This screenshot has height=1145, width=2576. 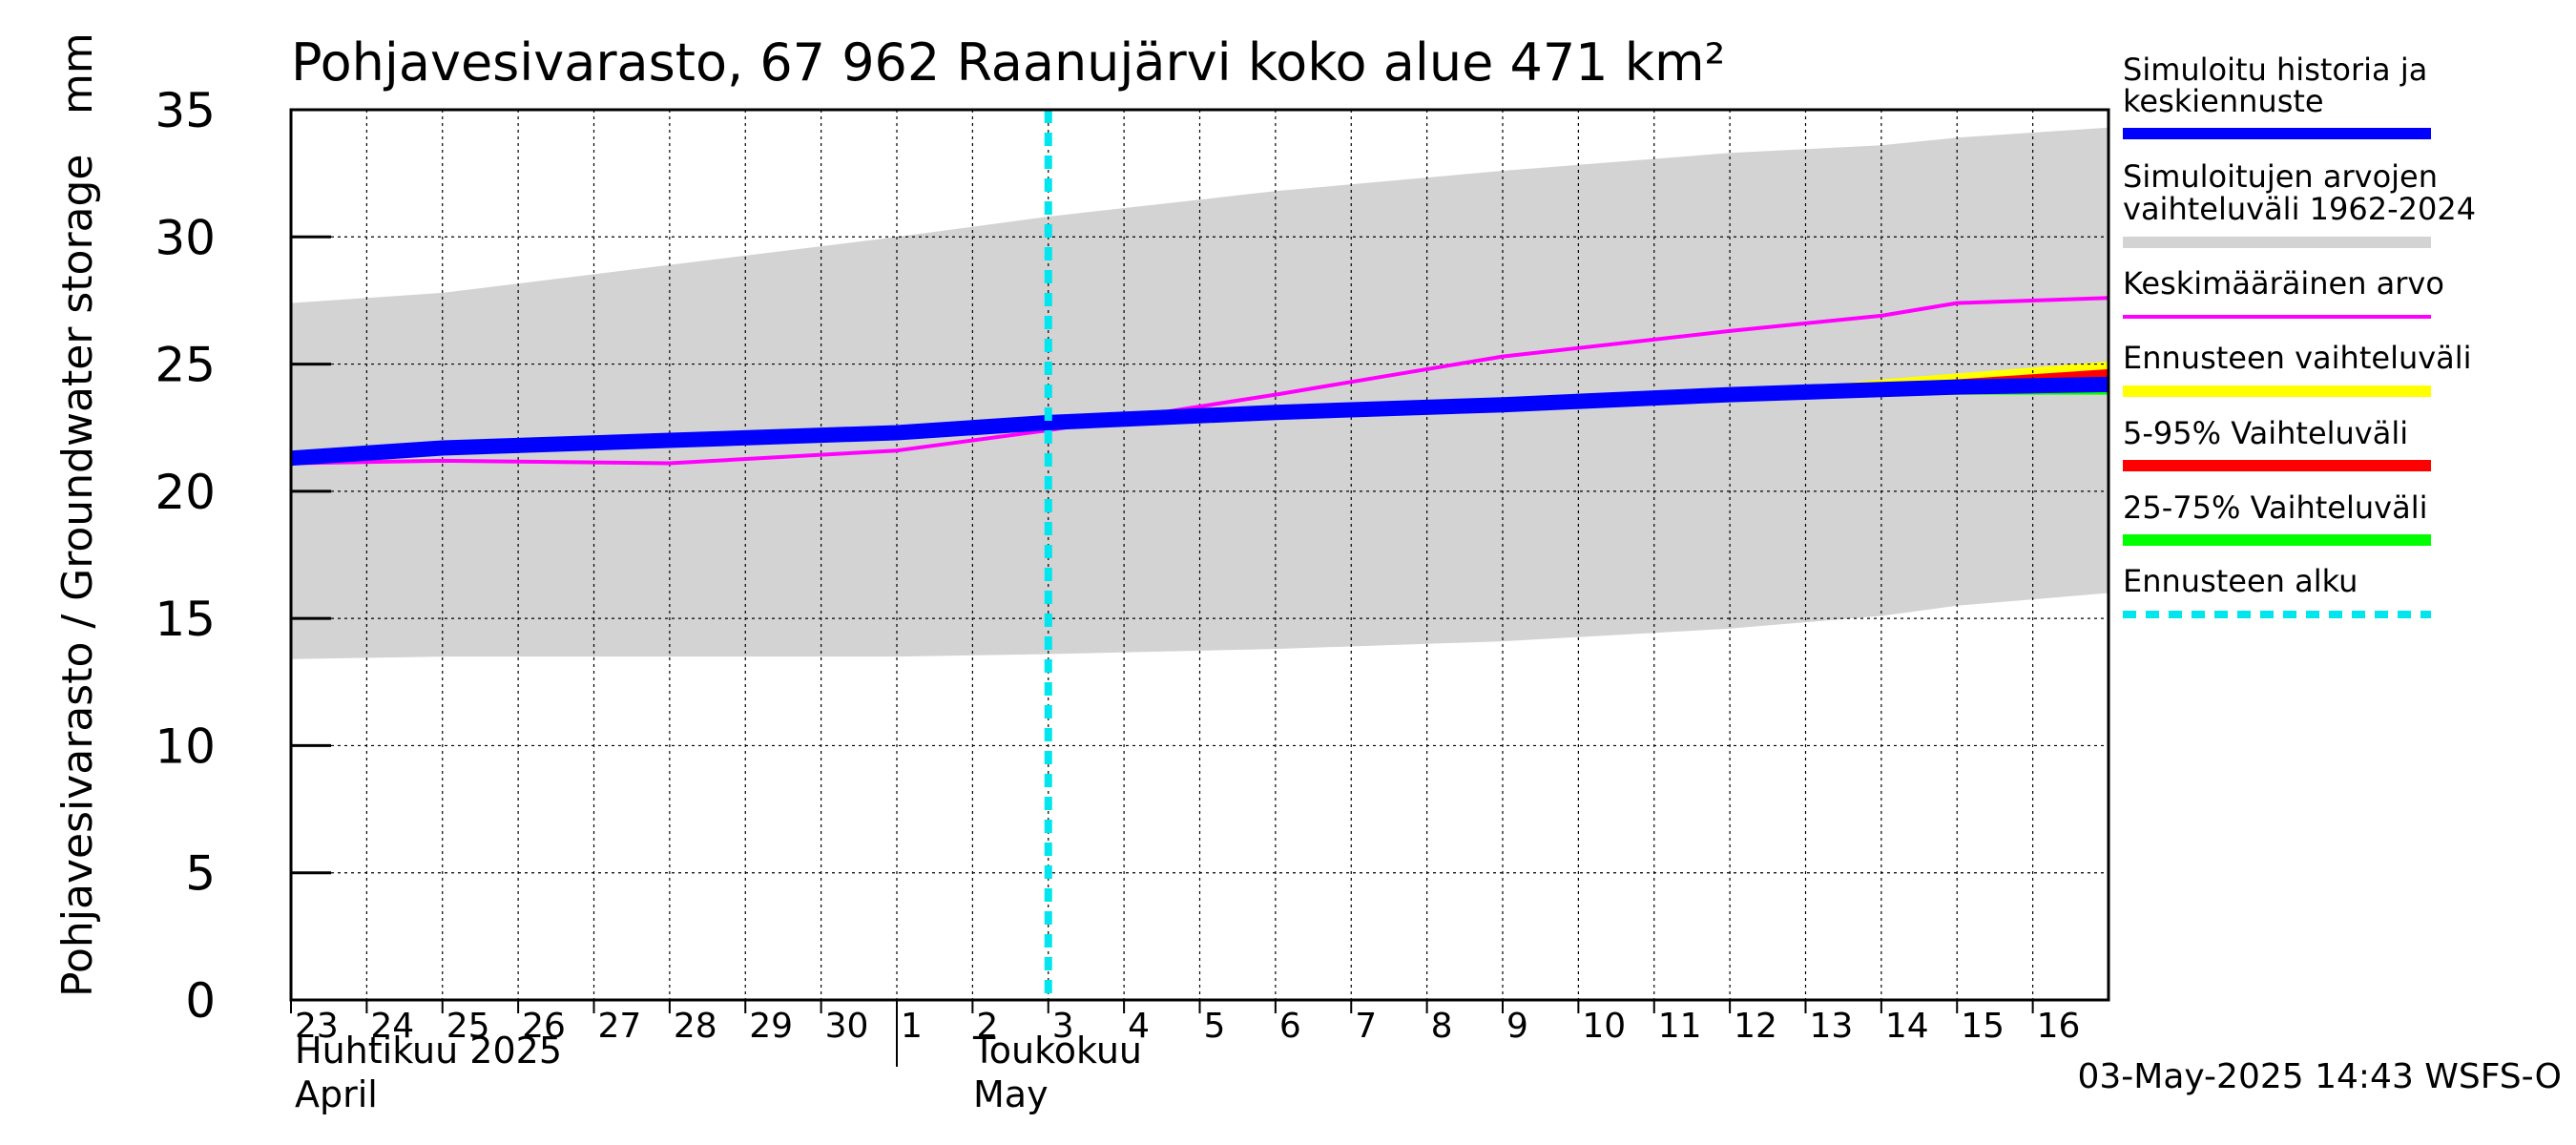 What do you see at coordinates (77, 575) in the screenshot?
I see `y-axis-label: Pohjavesivarasto / Groundwater storage` at bounding box center [77, 575].